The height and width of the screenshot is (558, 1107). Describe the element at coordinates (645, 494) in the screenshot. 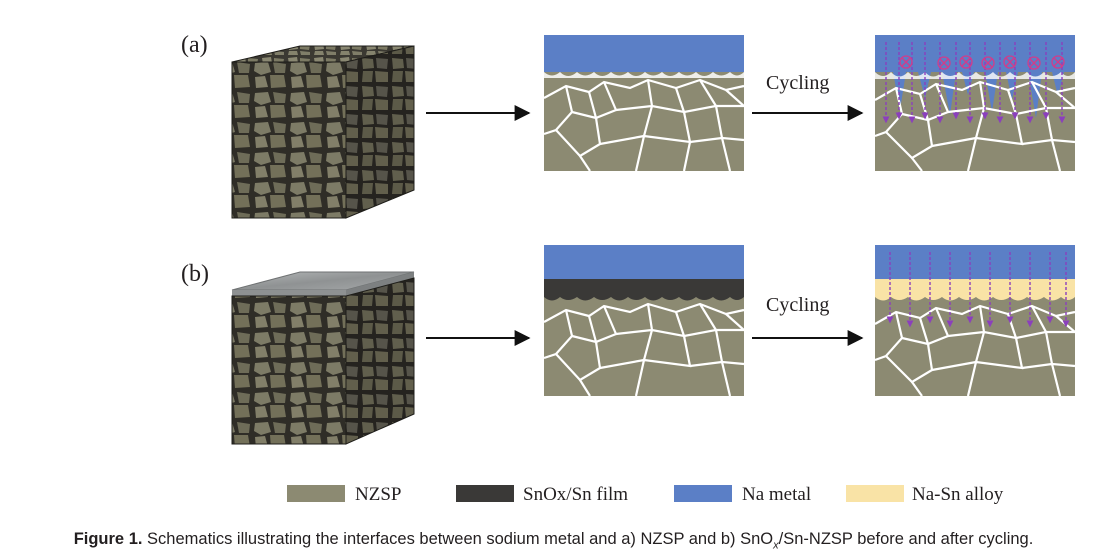

I see `legend: NZSP SnOx/Sn film Na metal Na-Sn alloy` at that location.